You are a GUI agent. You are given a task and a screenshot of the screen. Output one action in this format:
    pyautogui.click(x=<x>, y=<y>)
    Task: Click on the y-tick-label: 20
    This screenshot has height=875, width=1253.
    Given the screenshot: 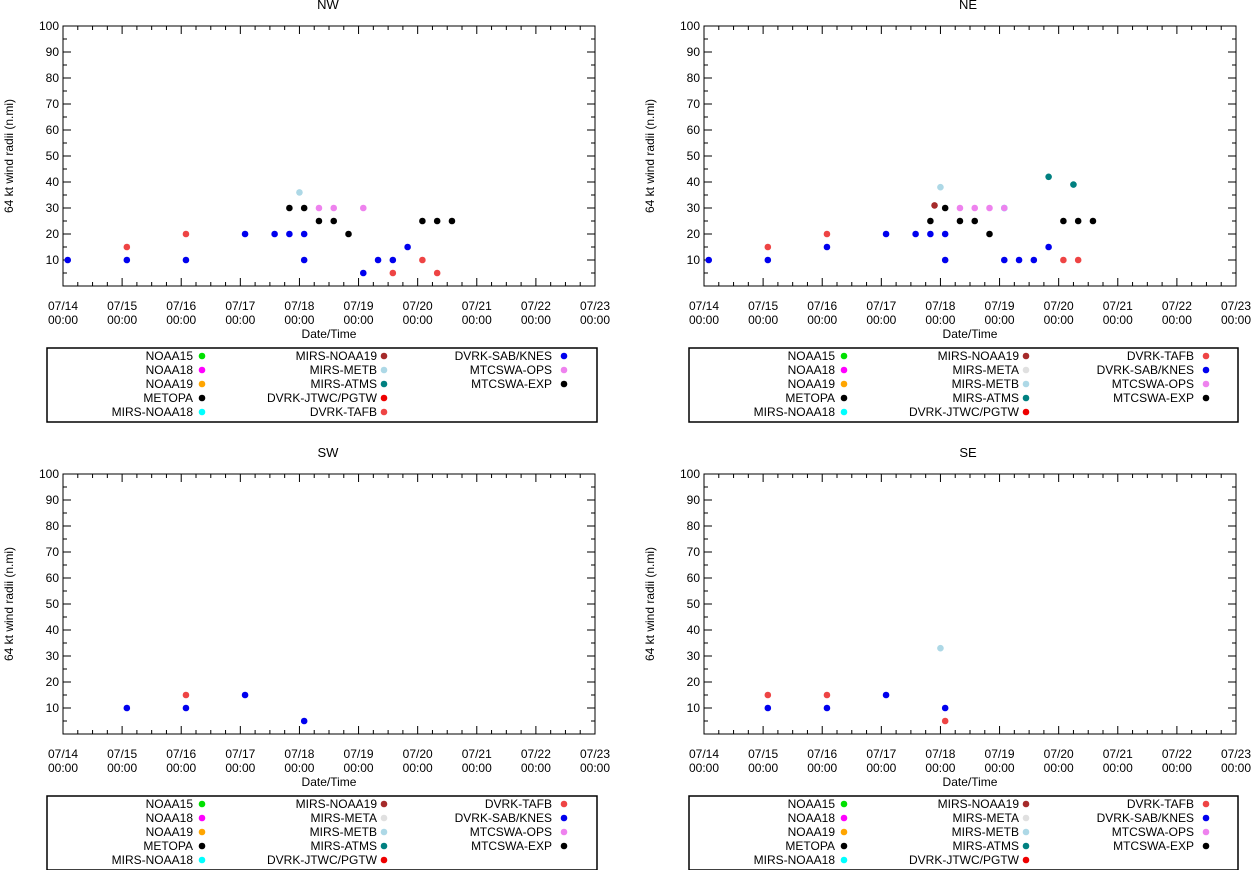 What is the action you would take?
    pyautogui.click(x=694, y=234)
    